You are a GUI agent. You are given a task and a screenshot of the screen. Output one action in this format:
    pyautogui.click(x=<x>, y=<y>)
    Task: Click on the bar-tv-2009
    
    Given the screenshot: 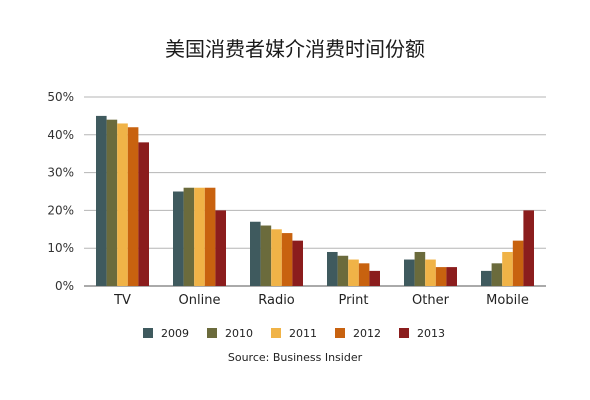 What is the action you would take?
    pyautogui.click(x=101, y=201)
    